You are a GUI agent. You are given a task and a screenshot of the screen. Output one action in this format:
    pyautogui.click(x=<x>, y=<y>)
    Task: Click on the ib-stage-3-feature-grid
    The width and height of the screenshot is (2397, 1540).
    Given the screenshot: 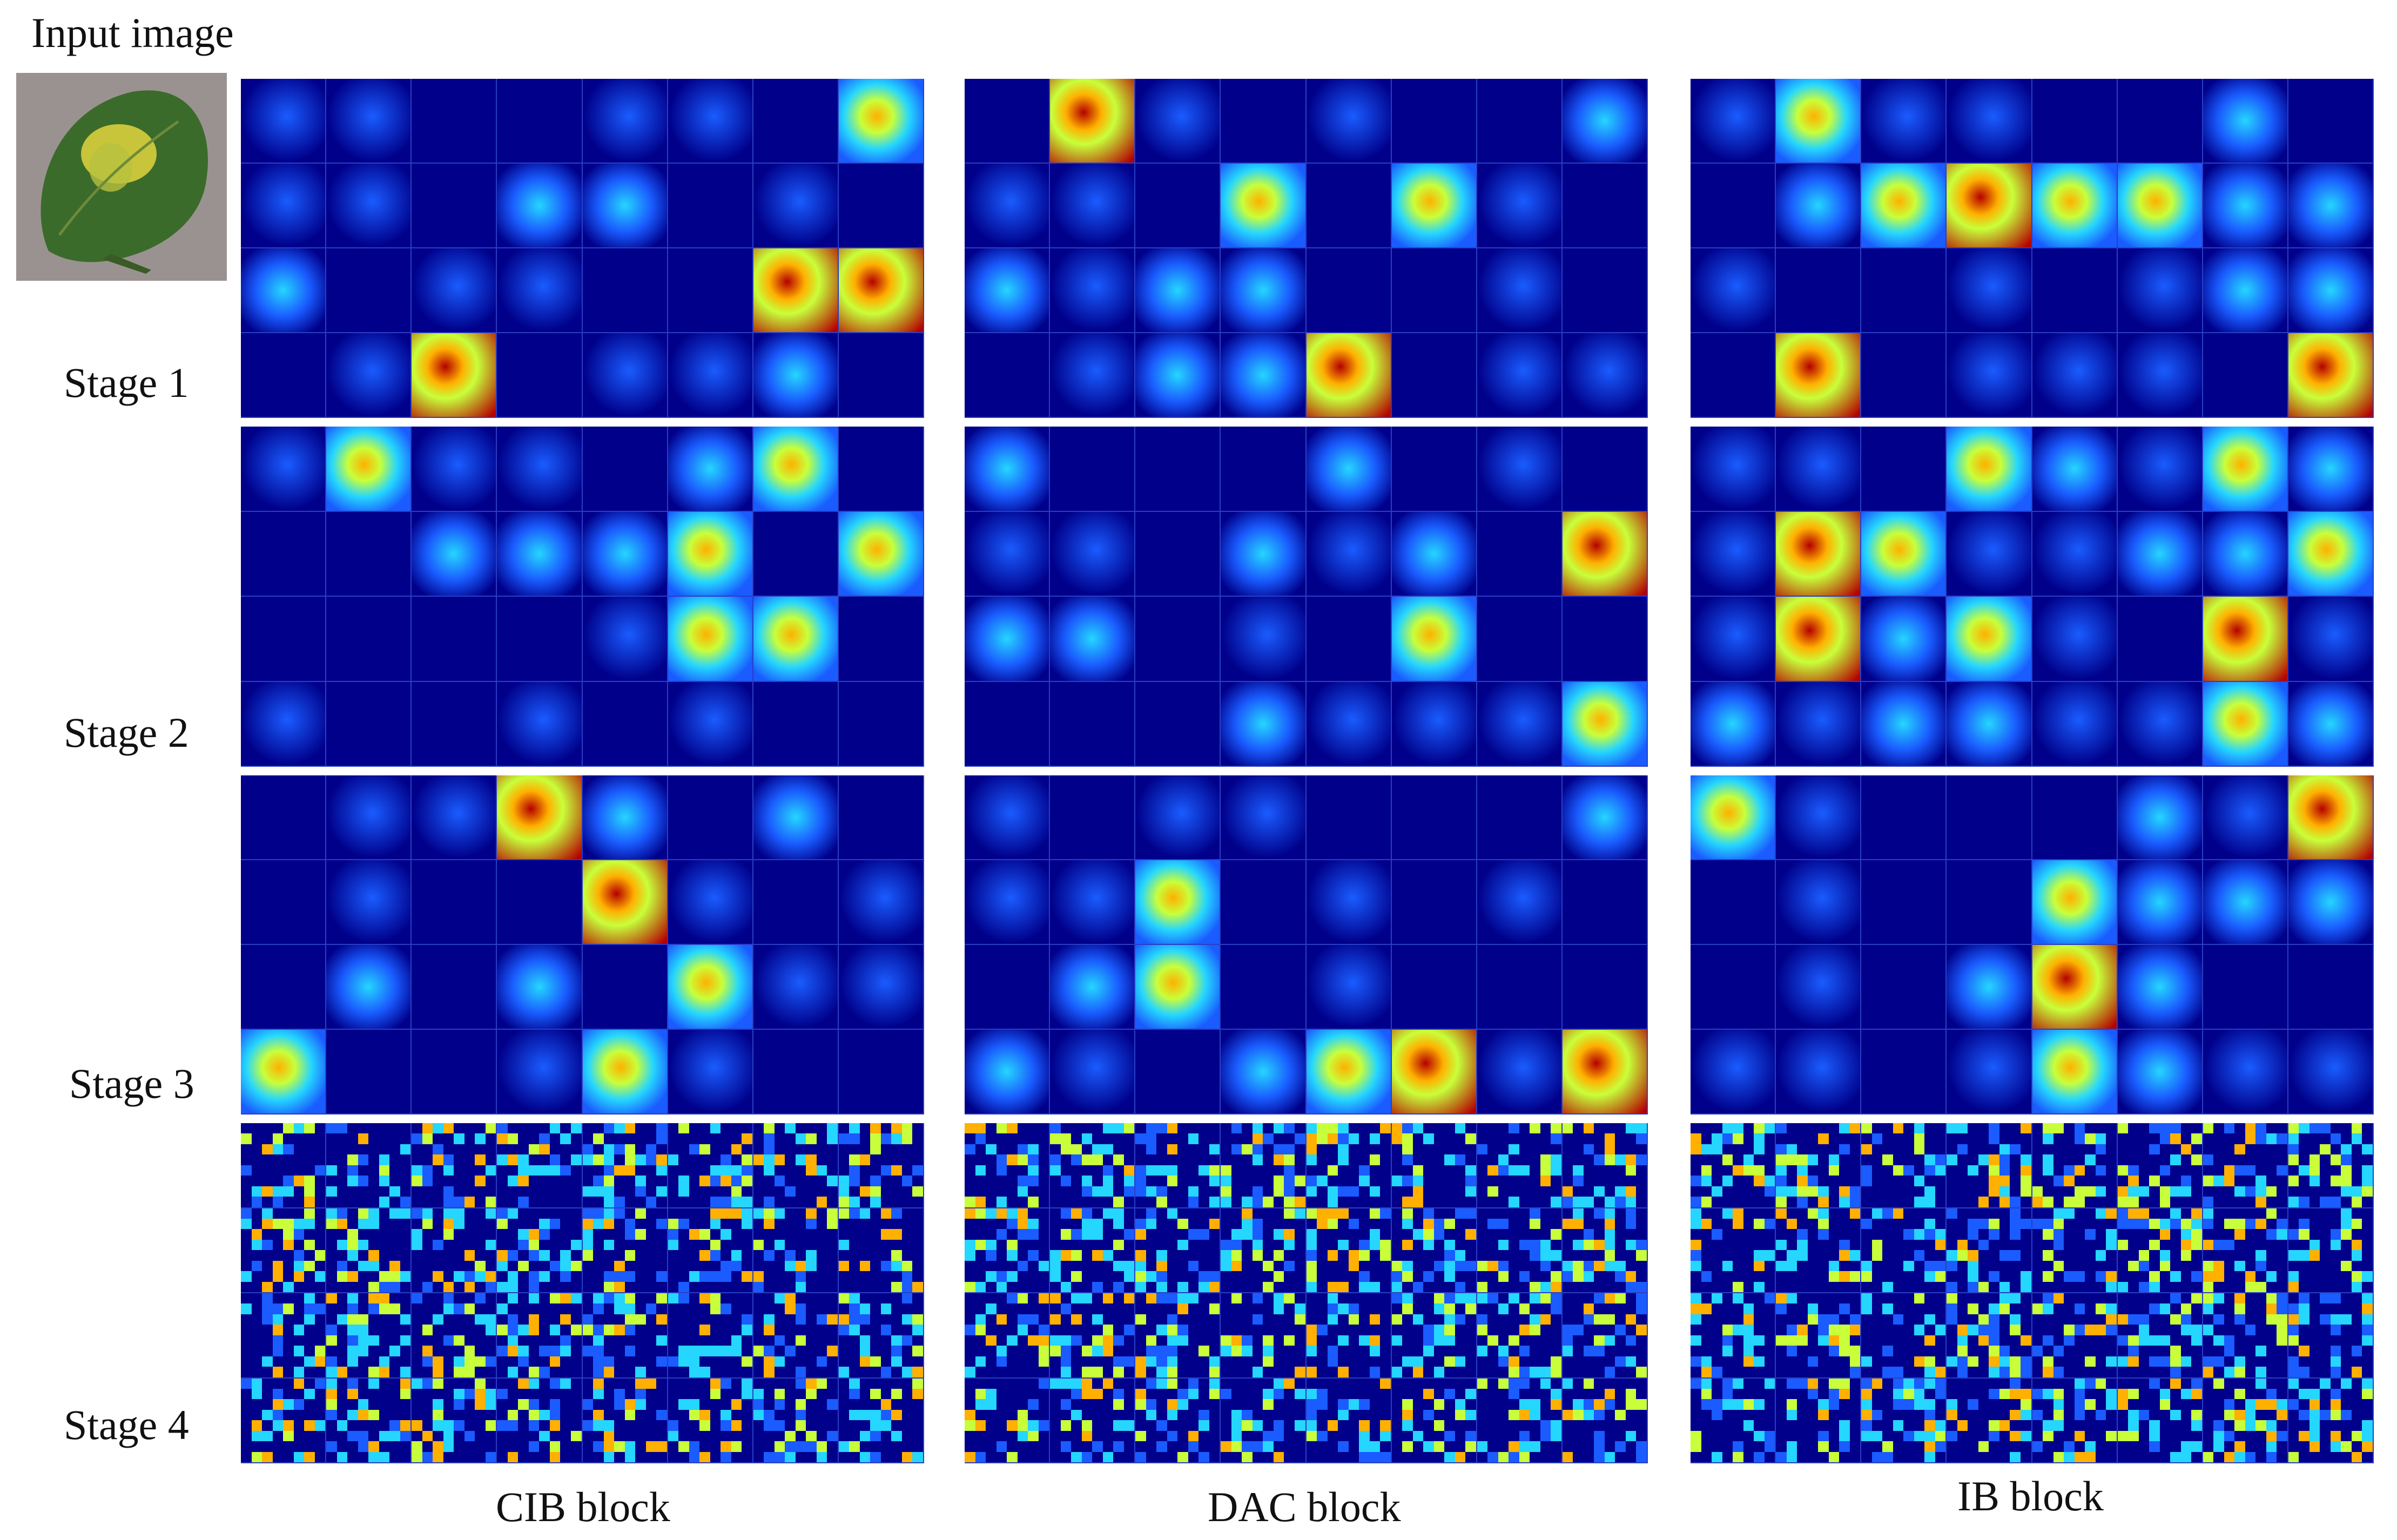 What is the action you would take?
    pyautogui.click(x=2033, y=945)
    